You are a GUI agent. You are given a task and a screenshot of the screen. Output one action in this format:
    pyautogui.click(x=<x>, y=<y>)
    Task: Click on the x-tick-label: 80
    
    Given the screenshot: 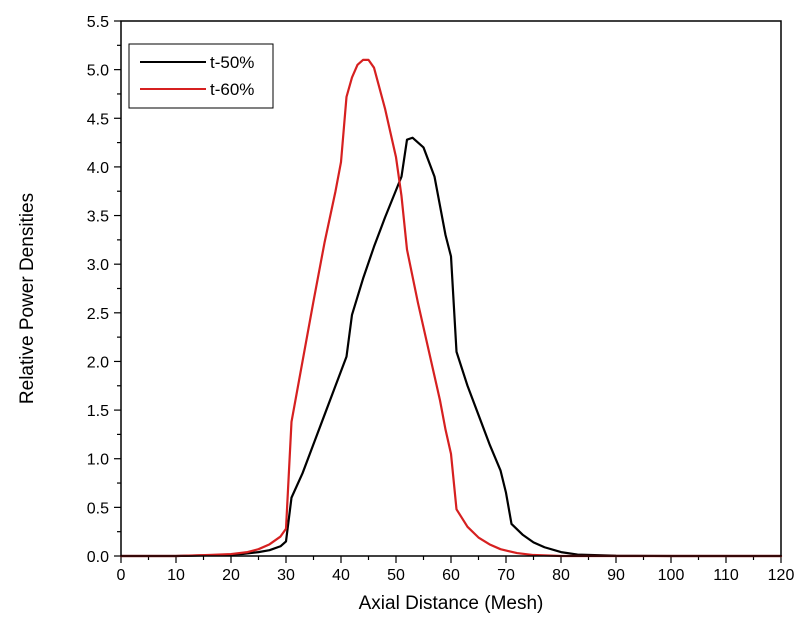 What is the action you would take?
    pyautogui.click(x=561, y=575)
    